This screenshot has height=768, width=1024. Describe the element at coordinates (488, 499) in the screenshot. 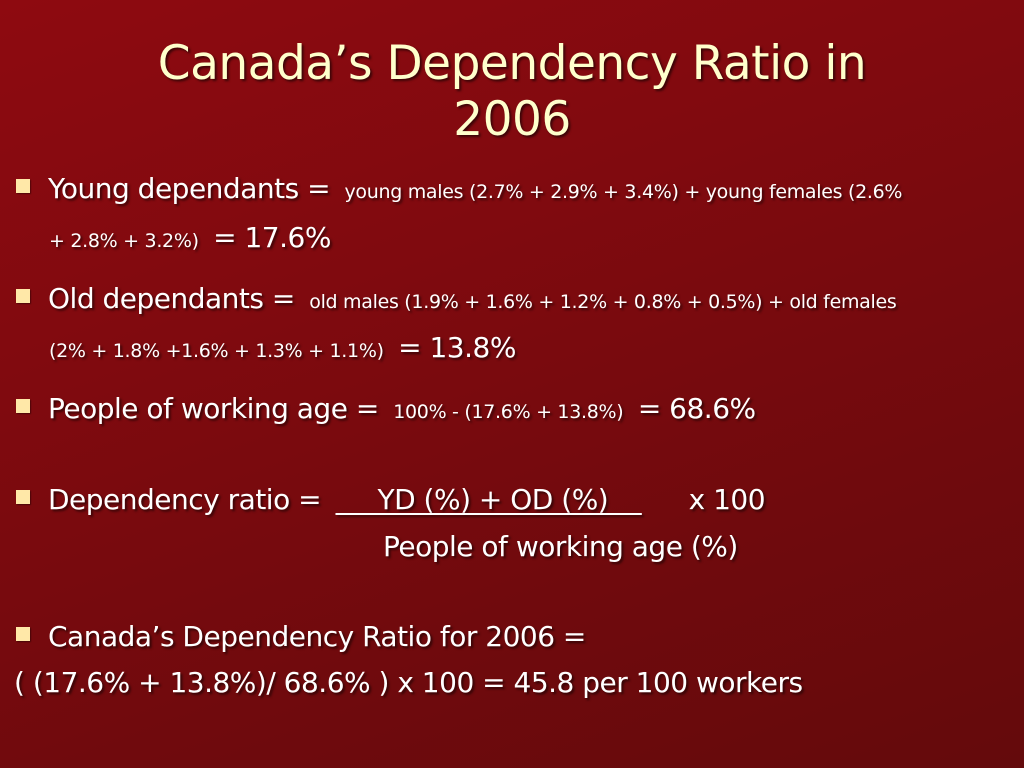

I see `formula-numerator: YD (%) + OD (%)` at that location.